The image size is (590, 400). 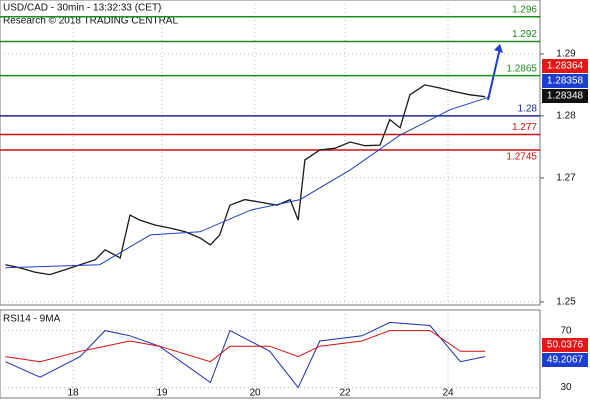 I want to click on forecast-arrowhead, so click(x=498, y=48).